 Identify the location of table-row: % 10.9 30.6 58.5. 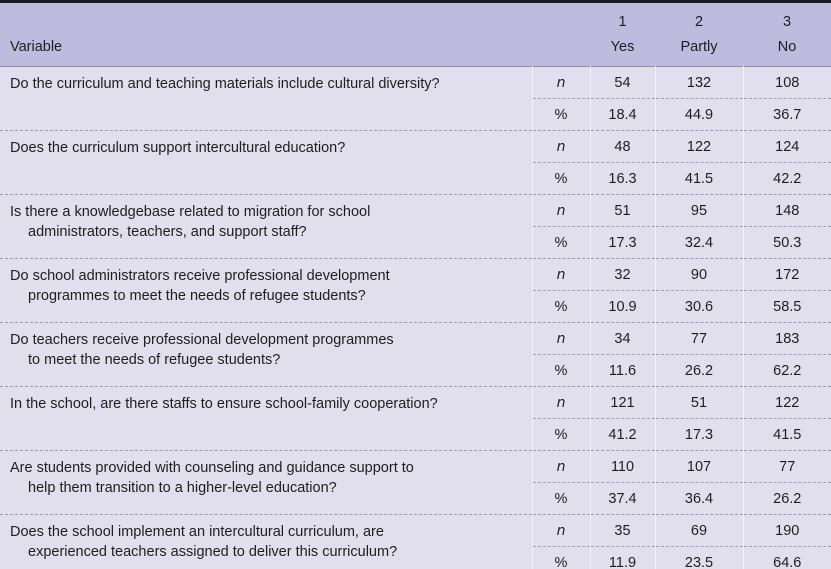
(415, 306).